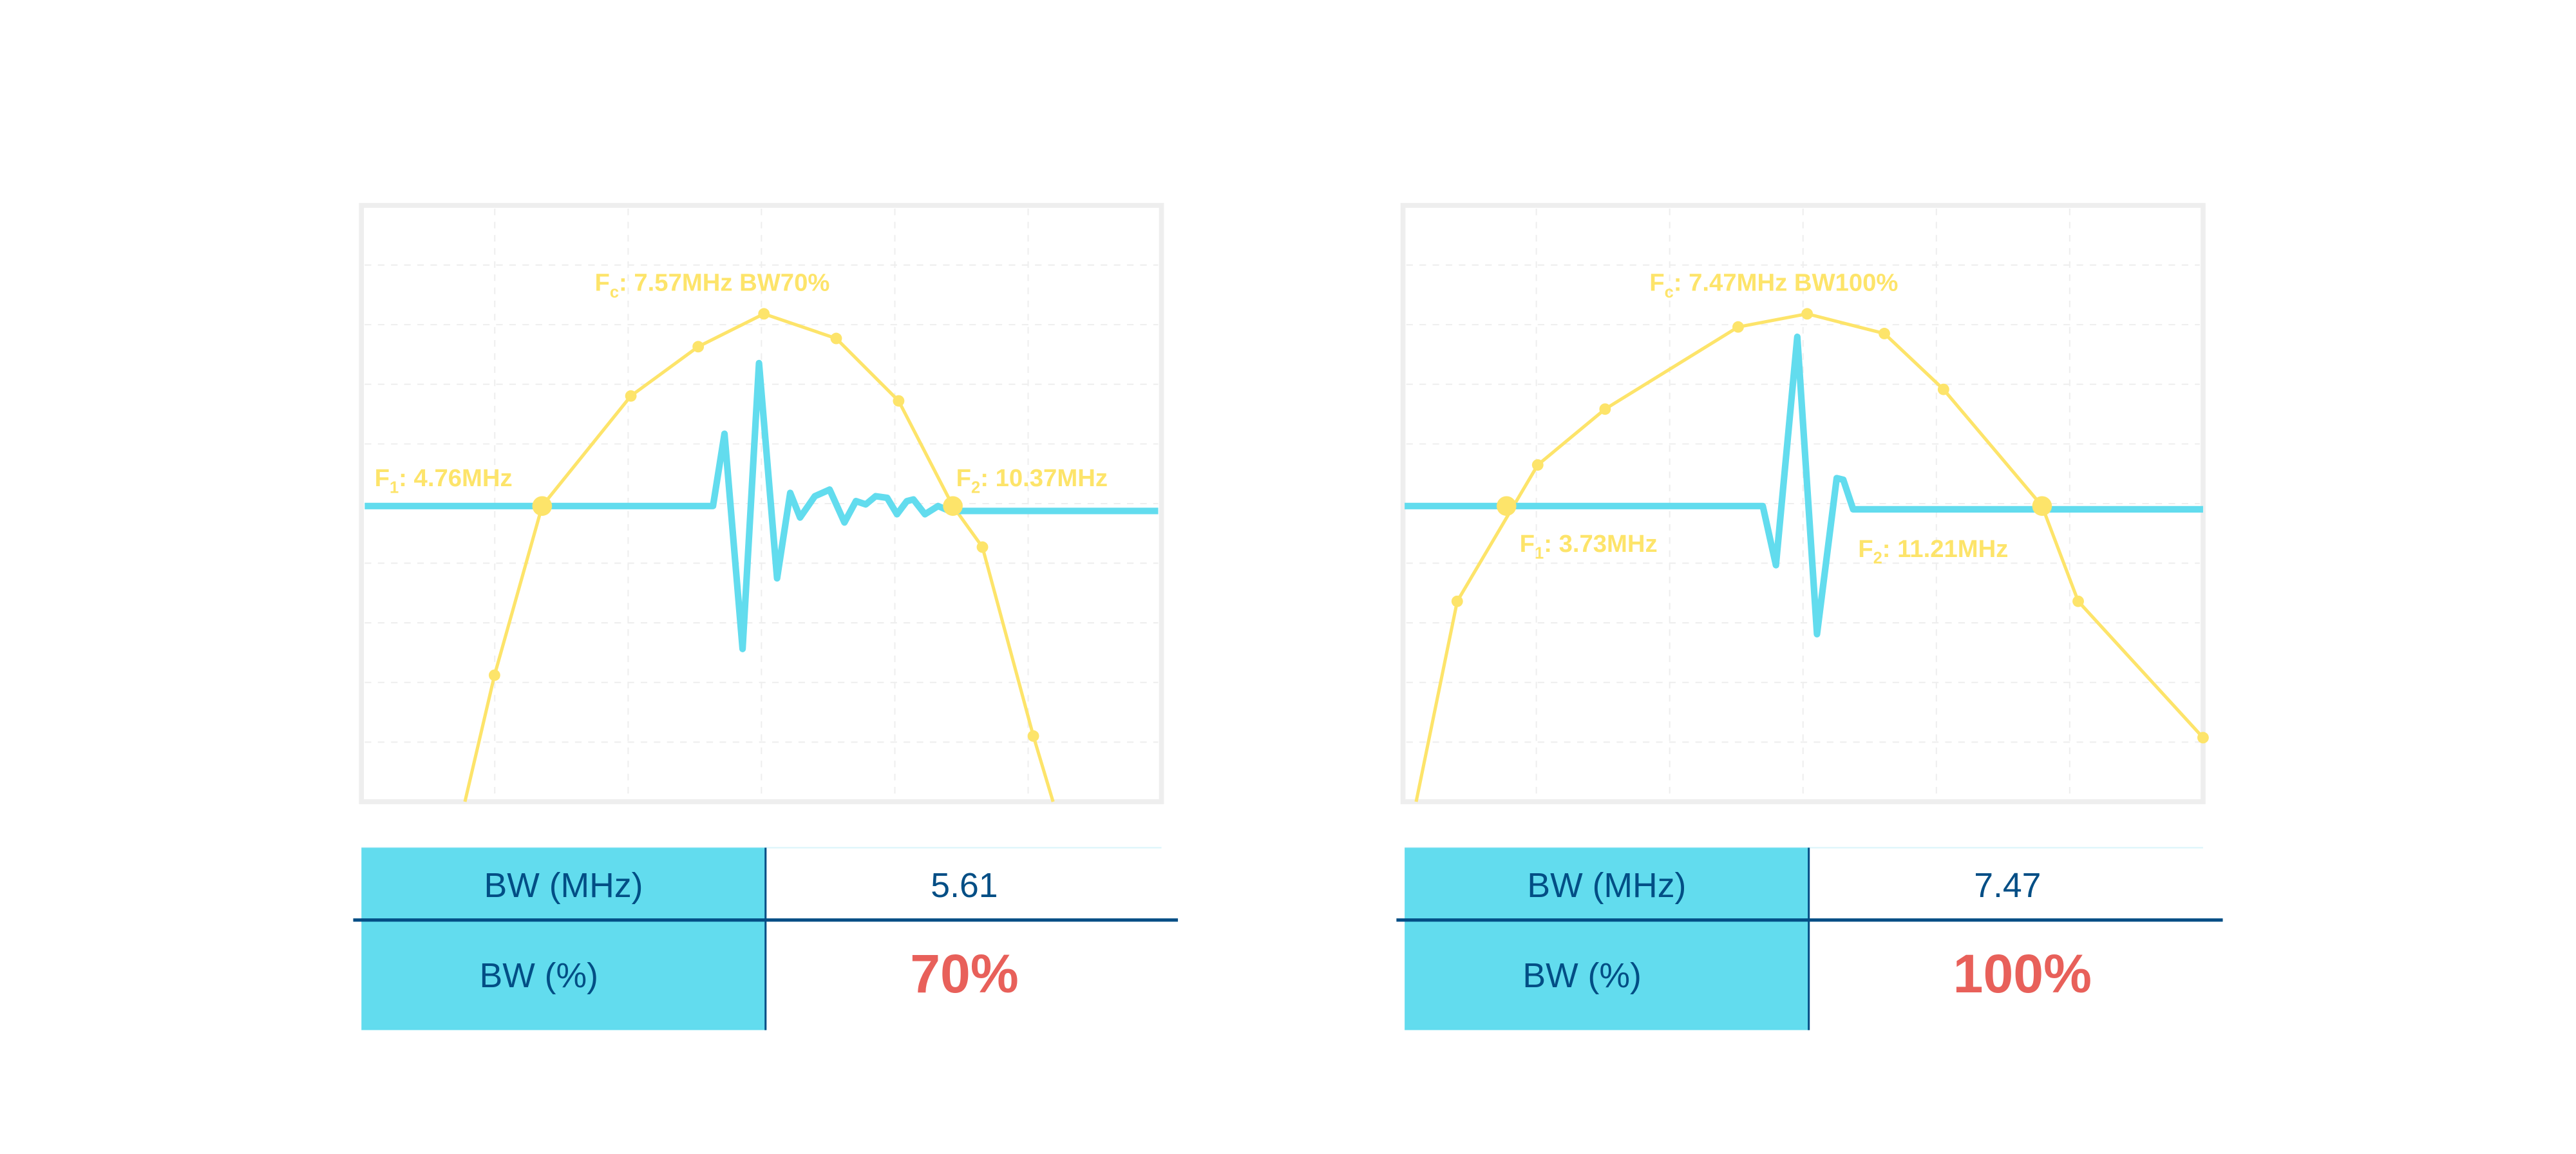 The height and width of the screenshot is (1154, 2576). Describe the element at coordinates (1032, 480) in the screenshot. I see `f2-label: F2: 10.37MHz` at that location.